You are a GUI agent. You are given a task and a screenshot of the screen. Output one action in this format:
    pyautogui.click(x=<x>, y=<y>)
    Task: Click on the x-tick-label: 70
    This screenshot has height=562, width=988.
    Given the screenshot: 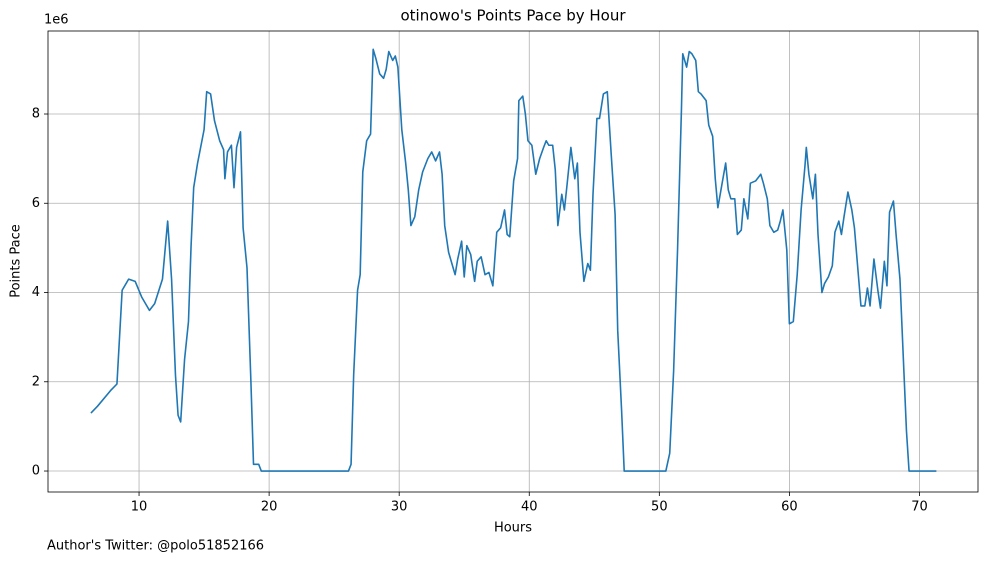 What is the action you would take?
    pyautogui.click(x=919, y=507)
    